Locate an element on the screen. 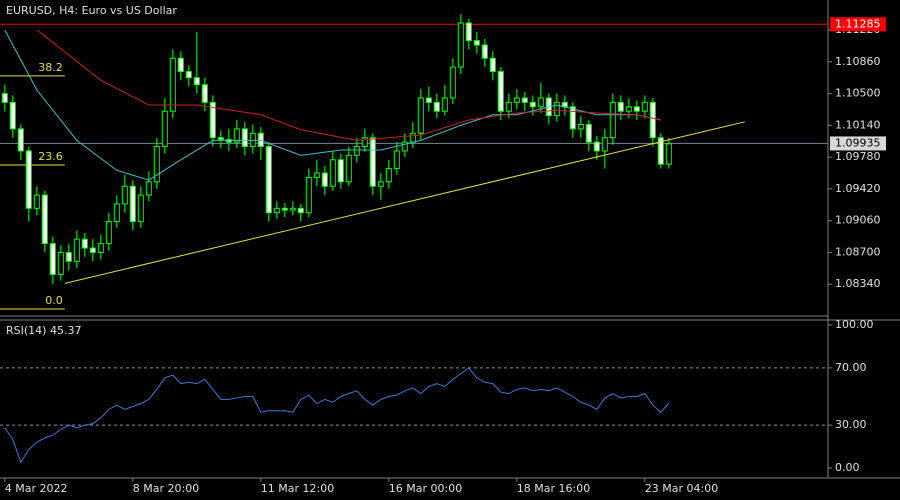  y-tick-label: 1.10500 is located at coordinates (858, 93).